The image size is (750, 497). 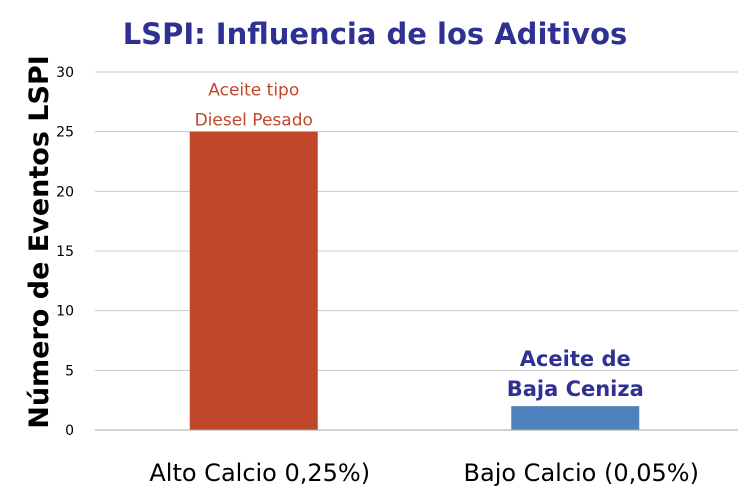 What do you see at coordinates (253, 91) in the screenshot?
I see `bar-data-label: Aceite tipo` at bounding box center [253, 91].